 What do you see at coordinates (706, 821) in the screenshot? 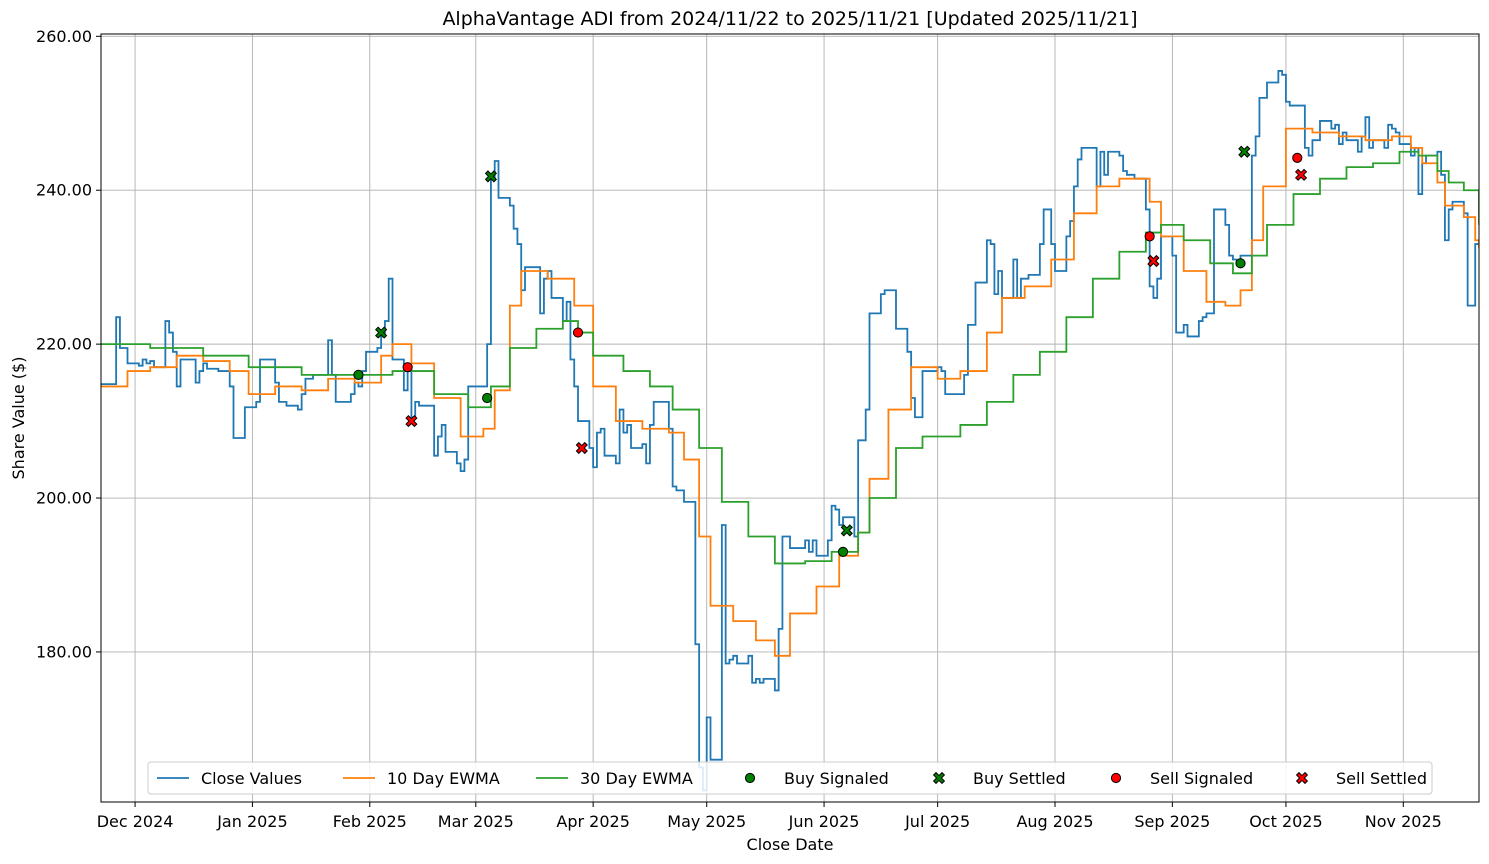
I see `x-tick-label: May 2025` at bounding box center [706, 821].